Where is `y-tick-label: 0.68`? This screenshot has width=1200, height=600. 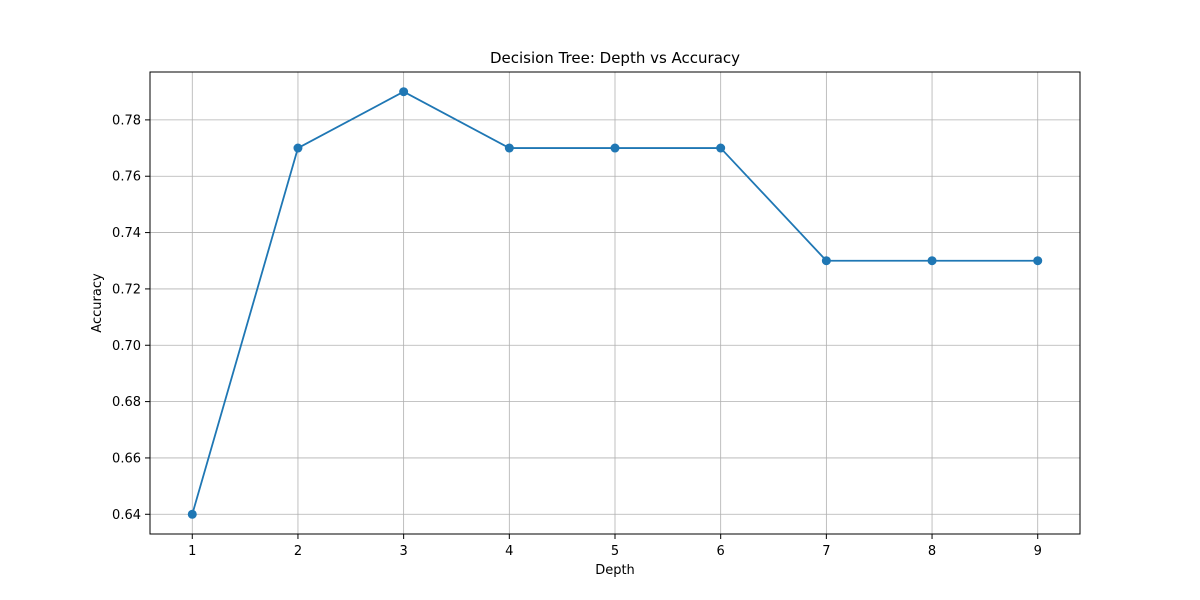 y-tick-label: 0.68 is located at coordinates (126, 402).